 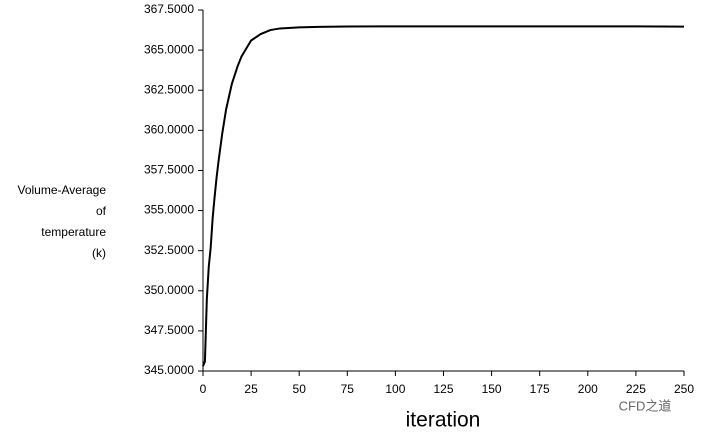 What do you see at coordinates (73, 232) in the screenshot?
I see `y-axis-label: temperature` at bounding box center [73, 232].